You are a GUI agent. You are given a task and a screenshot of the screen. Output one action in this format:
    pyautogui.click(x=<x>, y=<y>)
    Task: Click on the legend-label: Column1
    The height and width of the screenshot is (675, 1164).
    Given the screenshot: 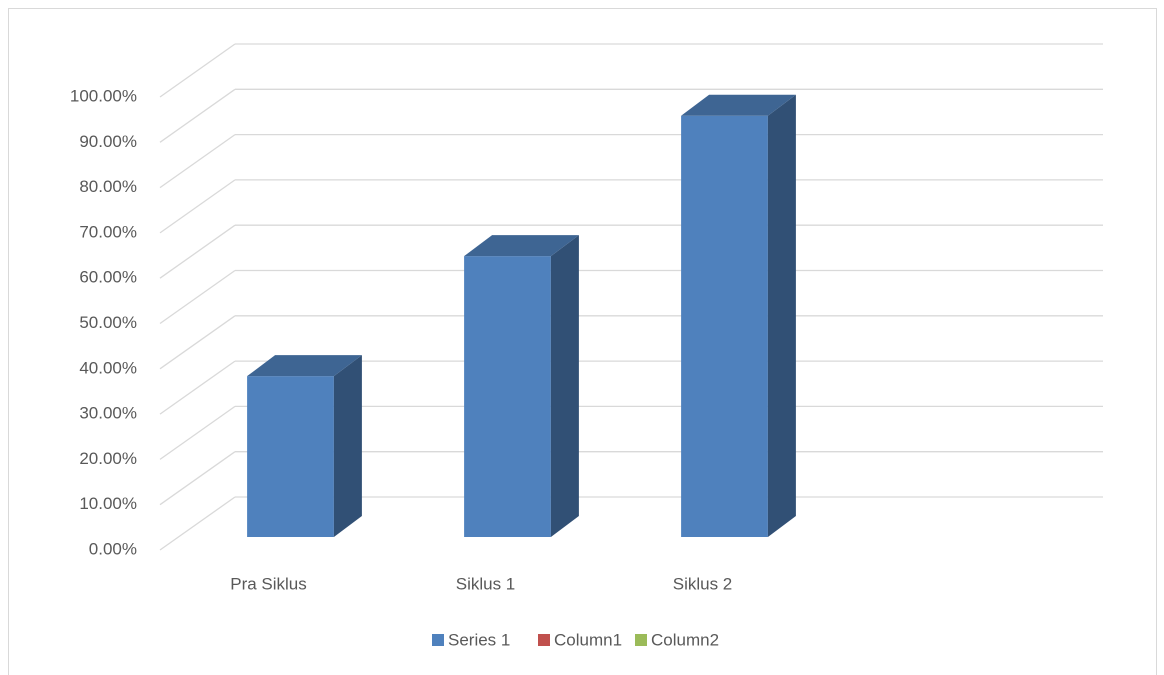 What is the action you would take?
    pyautogui.click(x=588, y=639)
    